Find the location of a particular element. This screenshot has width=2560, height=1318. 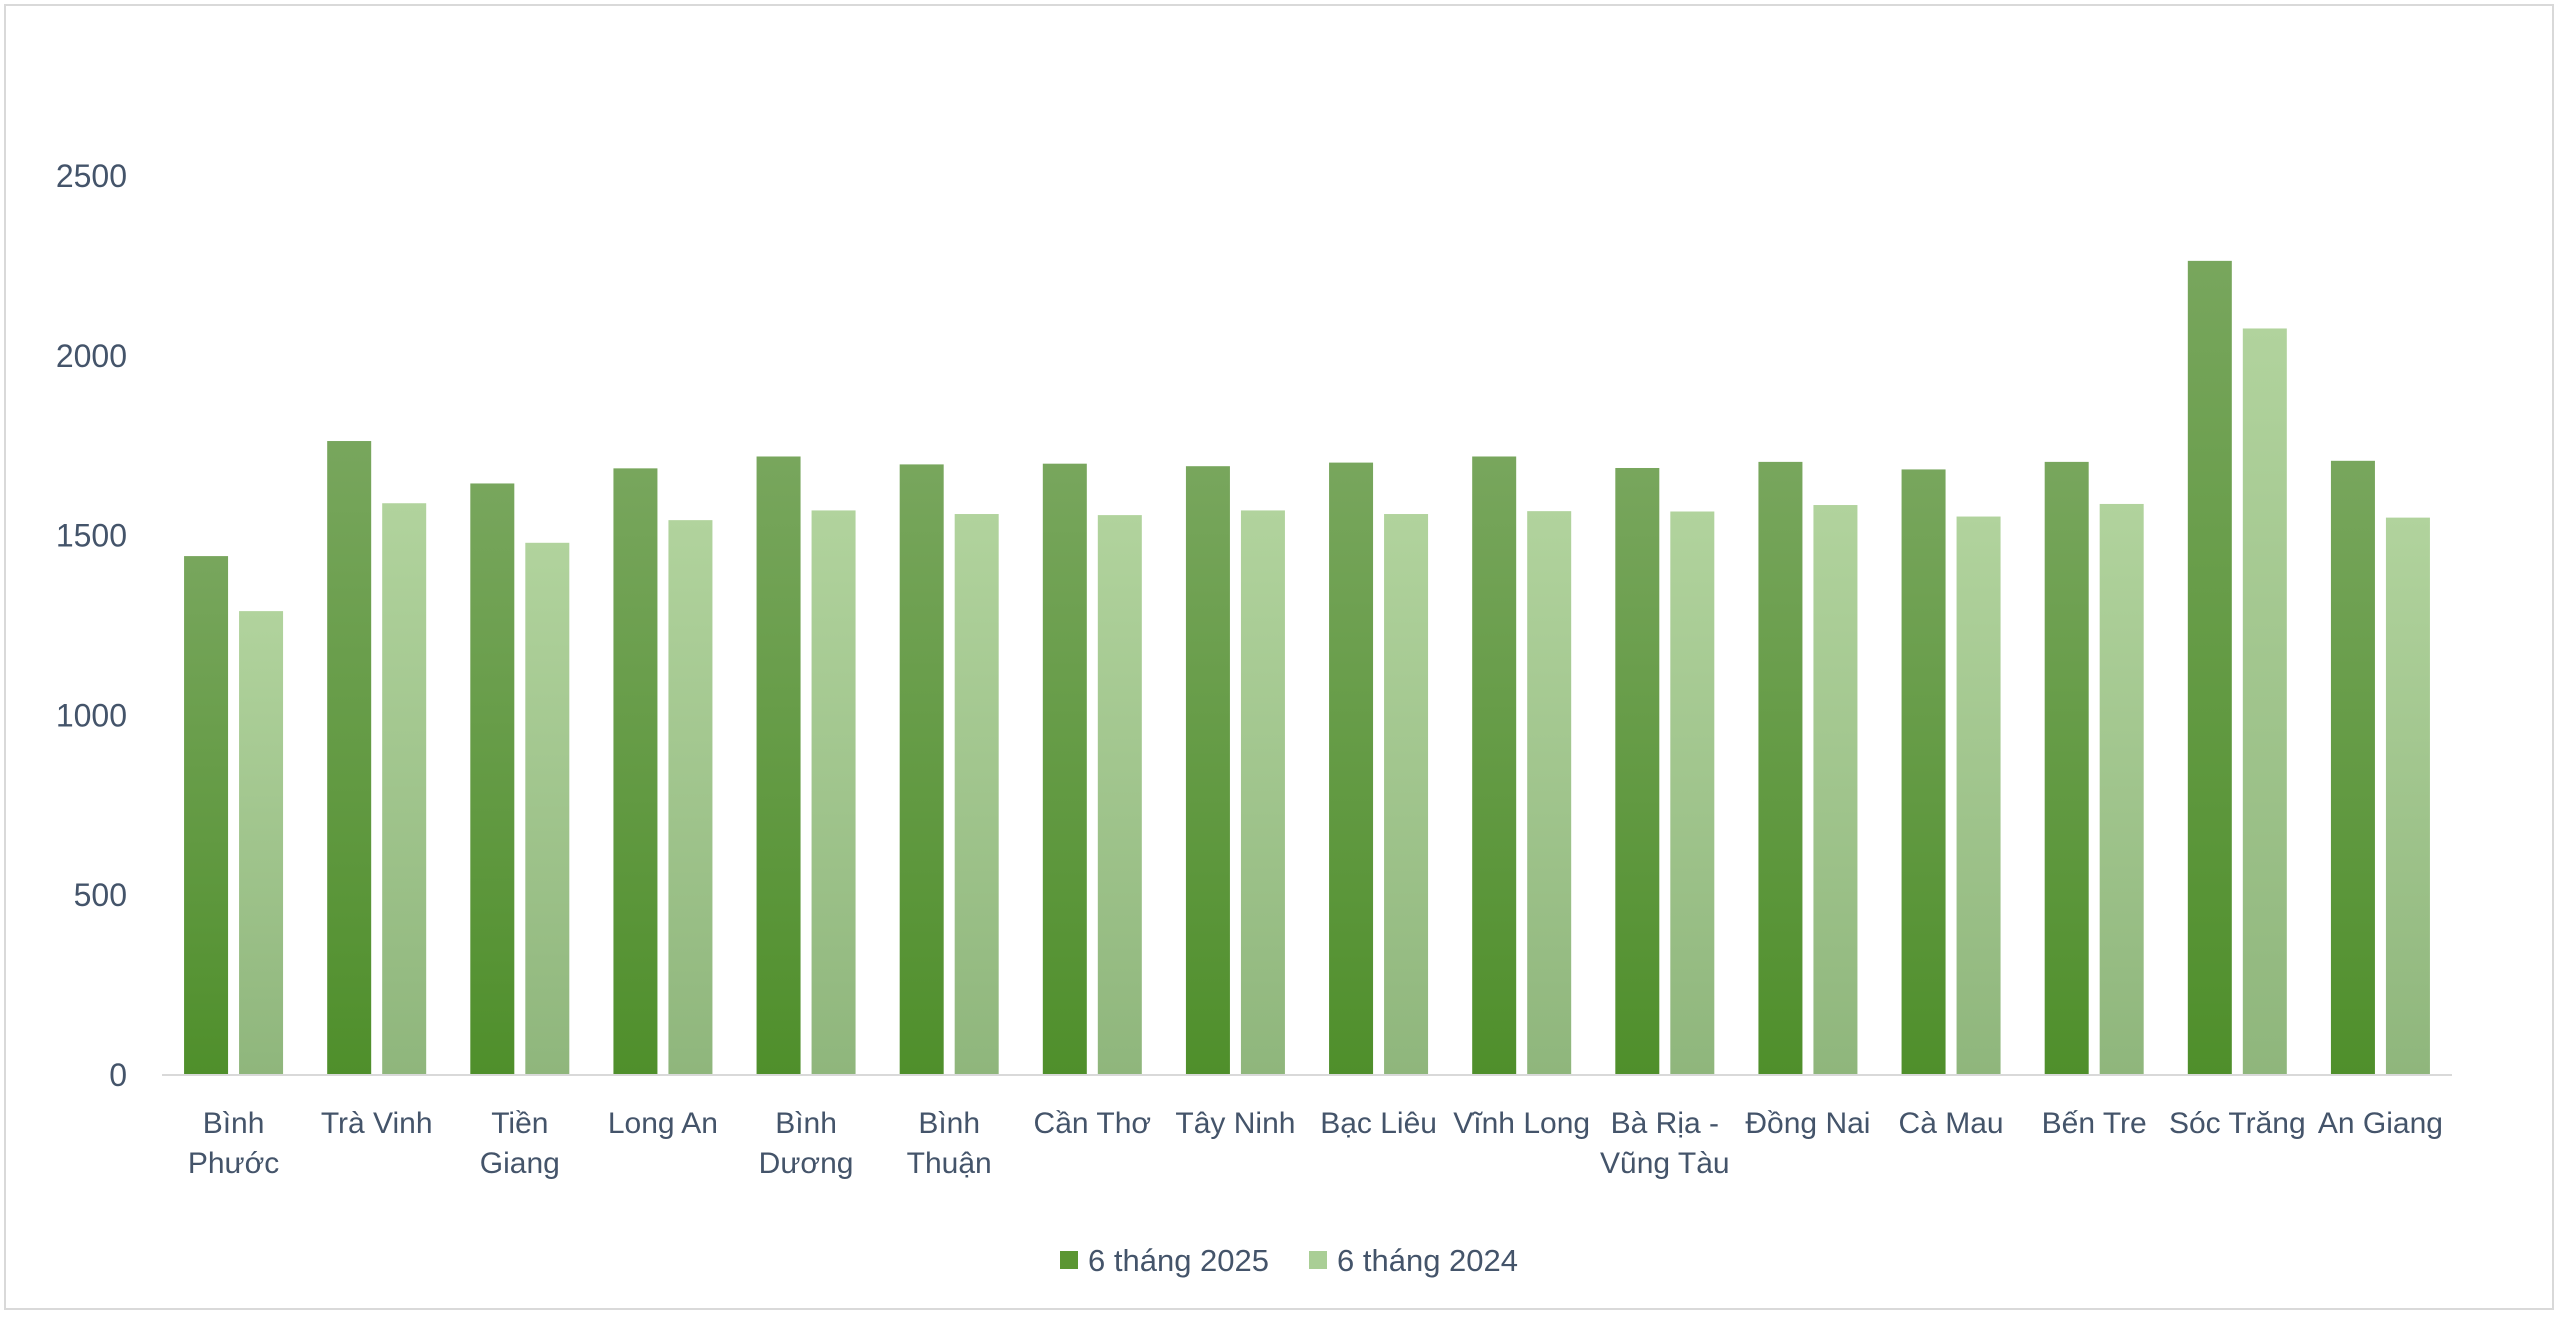

x-category-label: Trà Vinh is located at coordinates (377, 1123).